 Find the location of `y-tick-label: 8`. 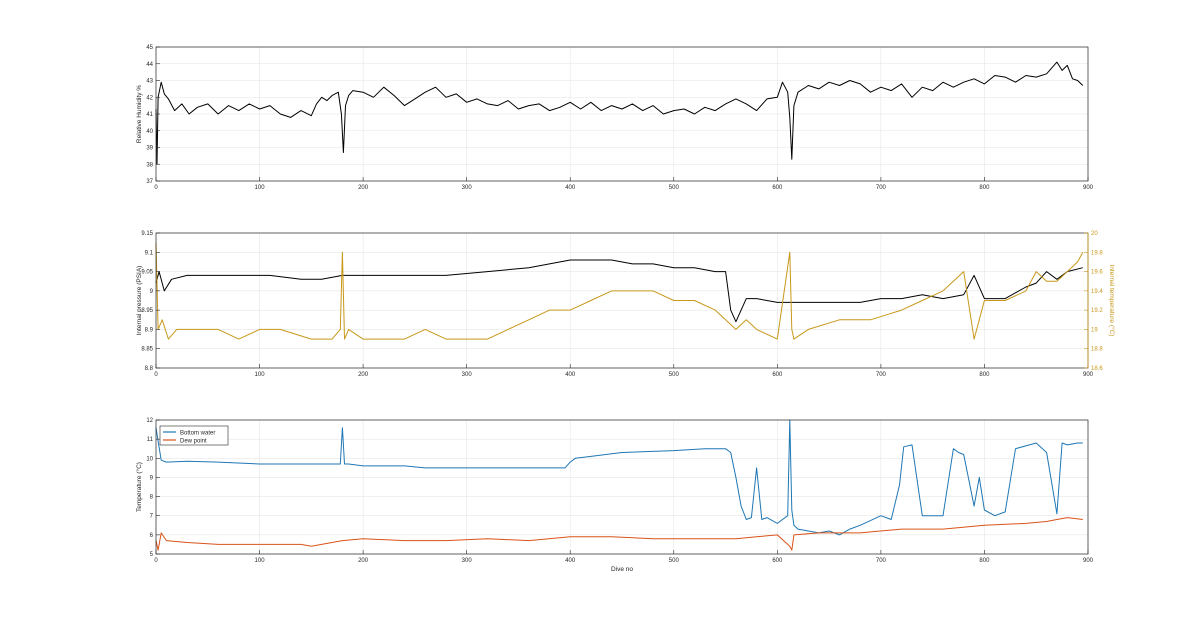

y-tick-label: 8 is located at coordinates (152, 498).